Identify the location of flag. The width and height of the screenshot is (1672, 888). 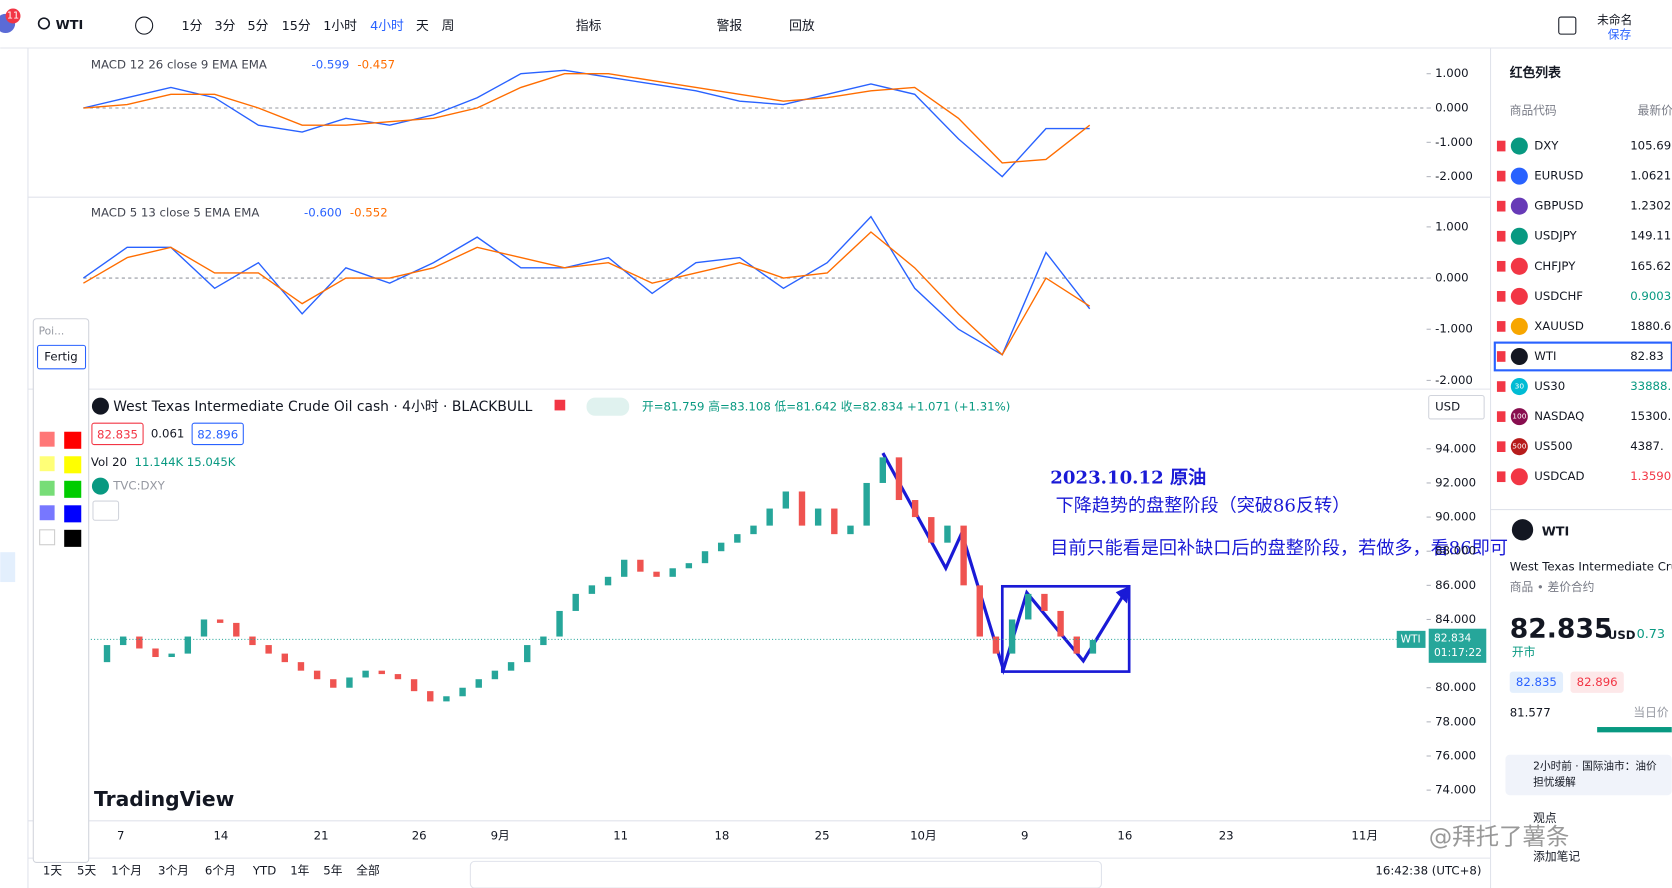
(560, 405).